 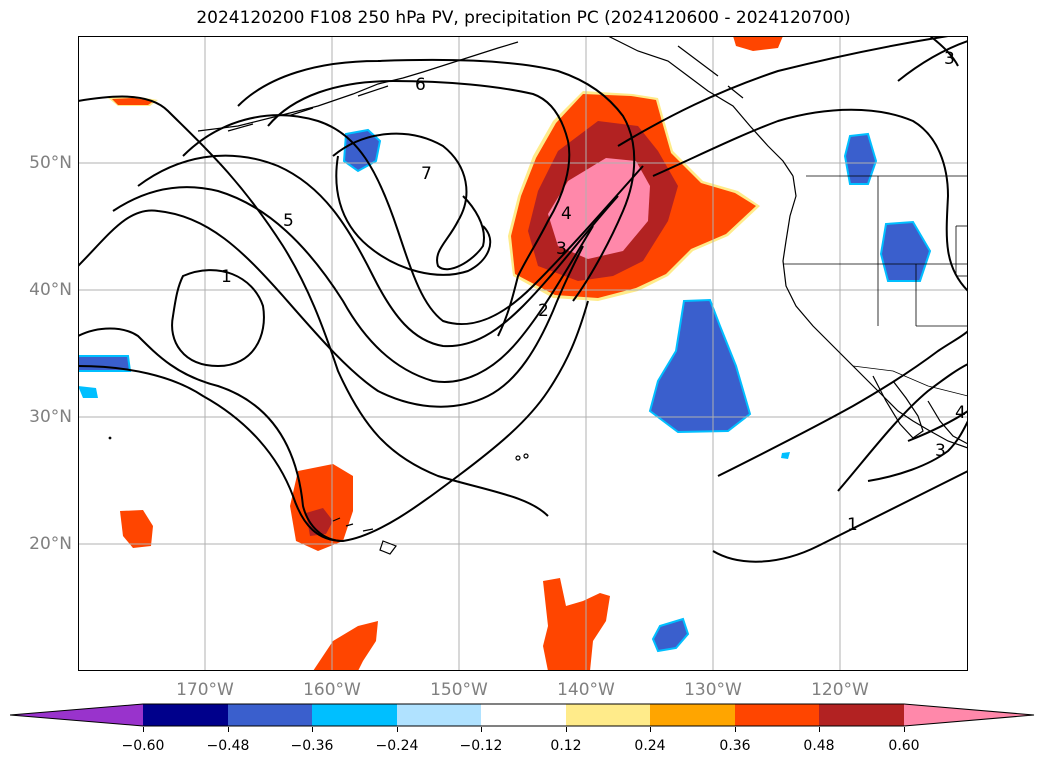 I want to click on lon-label-150w: 150°W, so click(x=459, y=690).